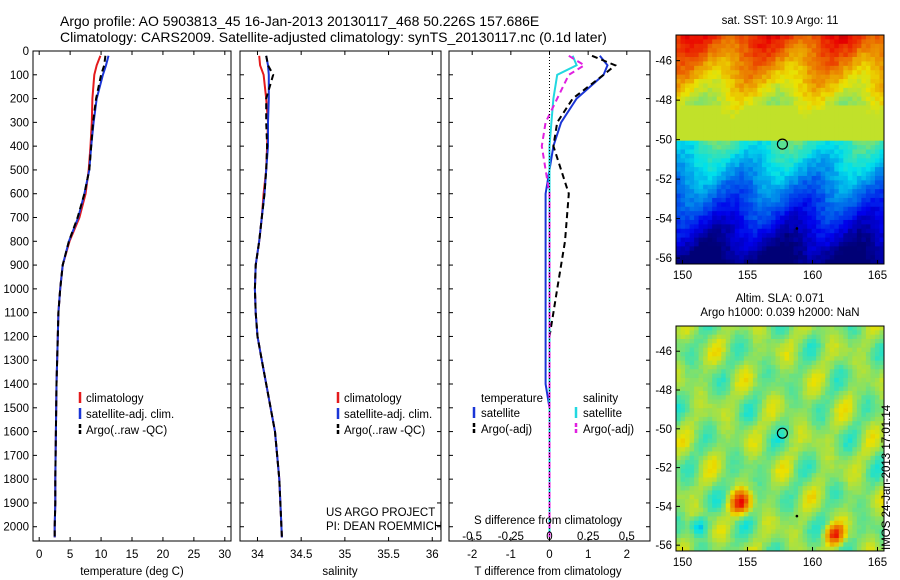 Image resolution: width=900 pixels, height=580 pixels. I want to click on sla-map-title: Altim. SLA: 0.071, so click(780, 299).